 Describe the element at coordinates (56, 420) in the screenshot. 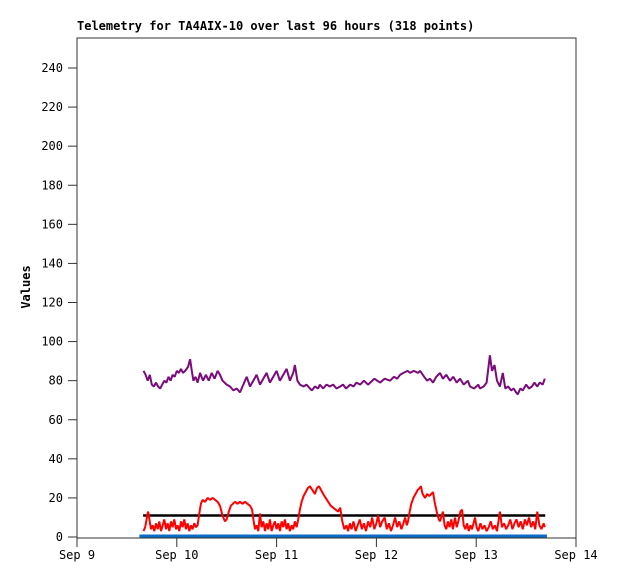

I see `y-tick-label: 60` at that location.